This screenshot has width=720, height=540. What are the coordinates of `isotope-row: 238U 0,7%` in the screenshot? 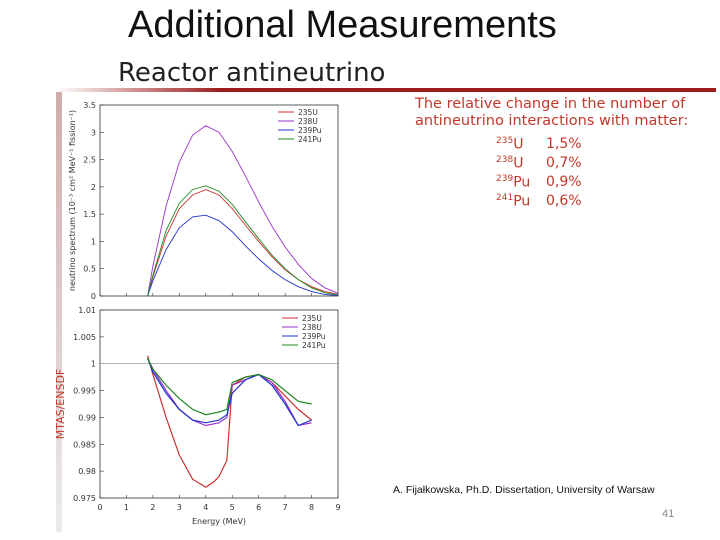 It's located at (551, 164).